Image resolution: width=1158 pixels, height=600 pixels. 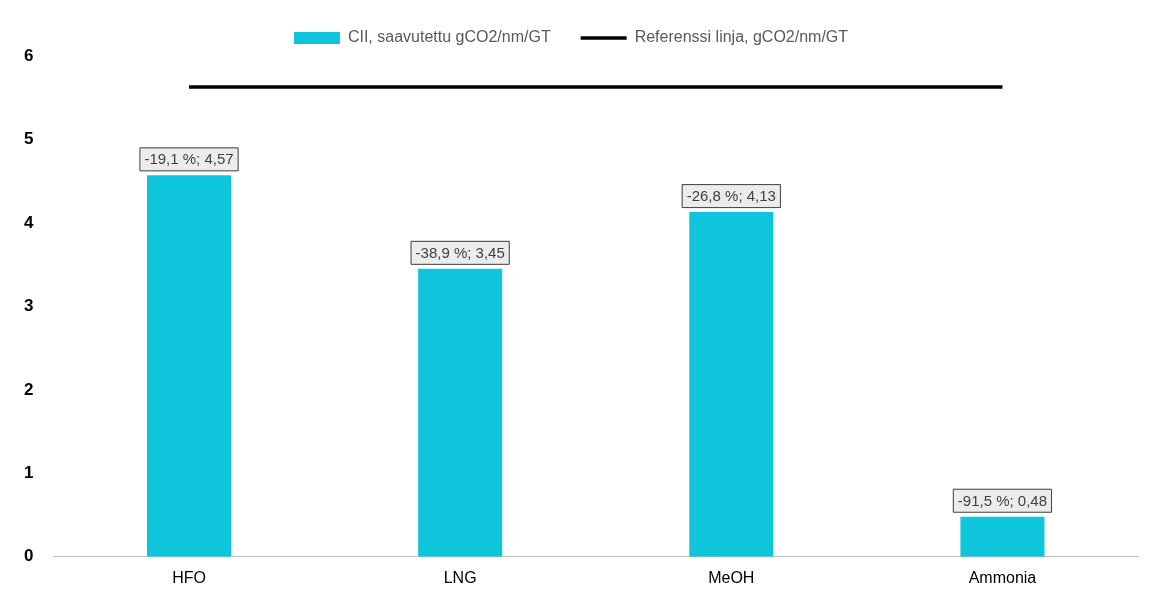 What do you see at coordinates (460, 252) in the screenshot?
I see `data-label: -38,9 %; 3,45` at bounding box center [460, 252].